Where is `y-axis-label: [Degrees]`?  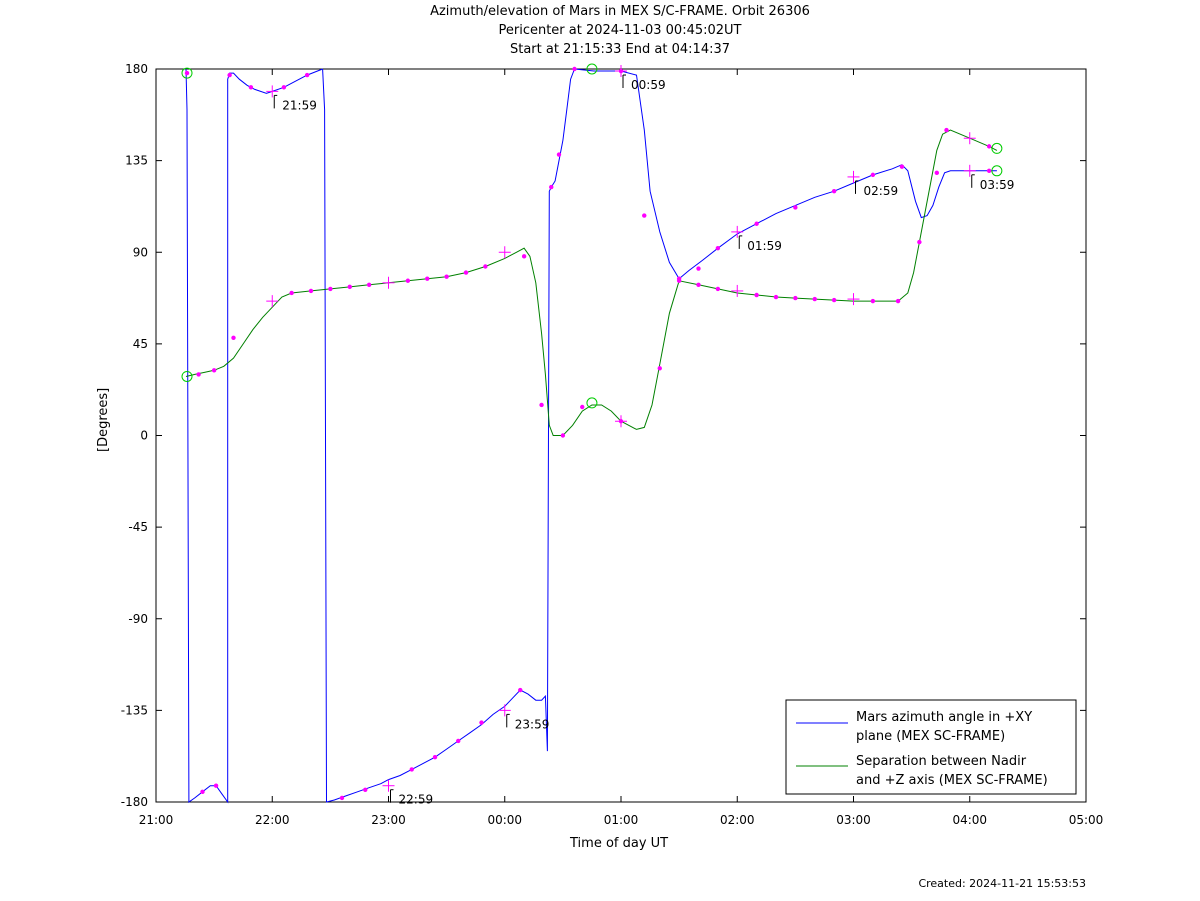 y-axis-label: [Degrees] is located at coordinates (103, 419).